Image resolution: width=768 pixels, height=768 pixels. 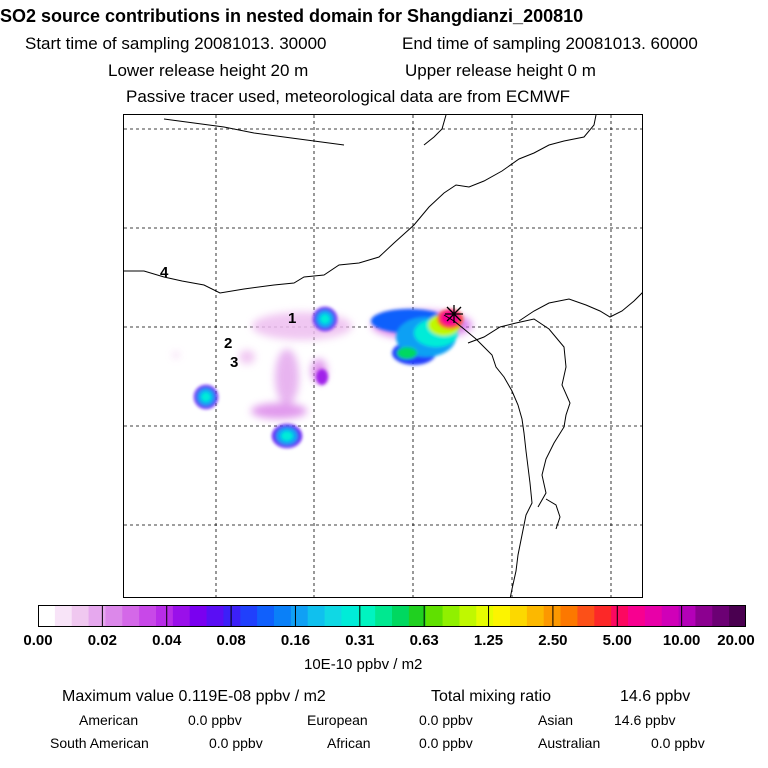 I want to click on total-mixing-ratio-value: 14.6 ppbv, so click(x=655, y=696).